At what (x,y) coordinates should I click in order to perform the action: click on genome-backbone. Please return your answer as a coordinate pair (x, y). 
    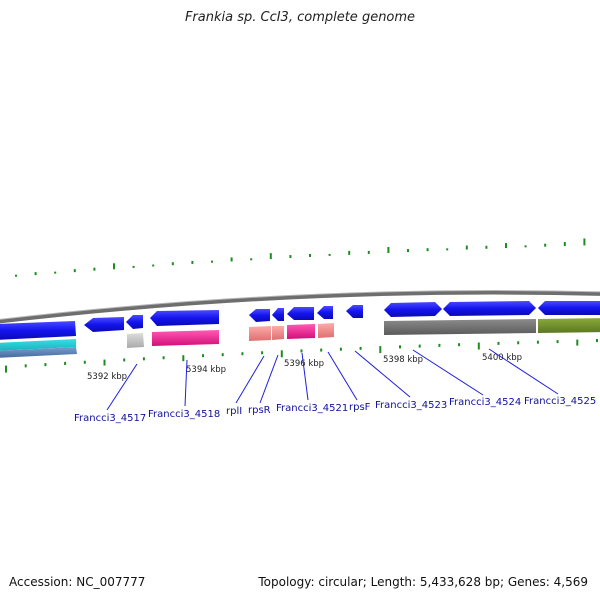
    Looking at the image, I should click on (300, 307).